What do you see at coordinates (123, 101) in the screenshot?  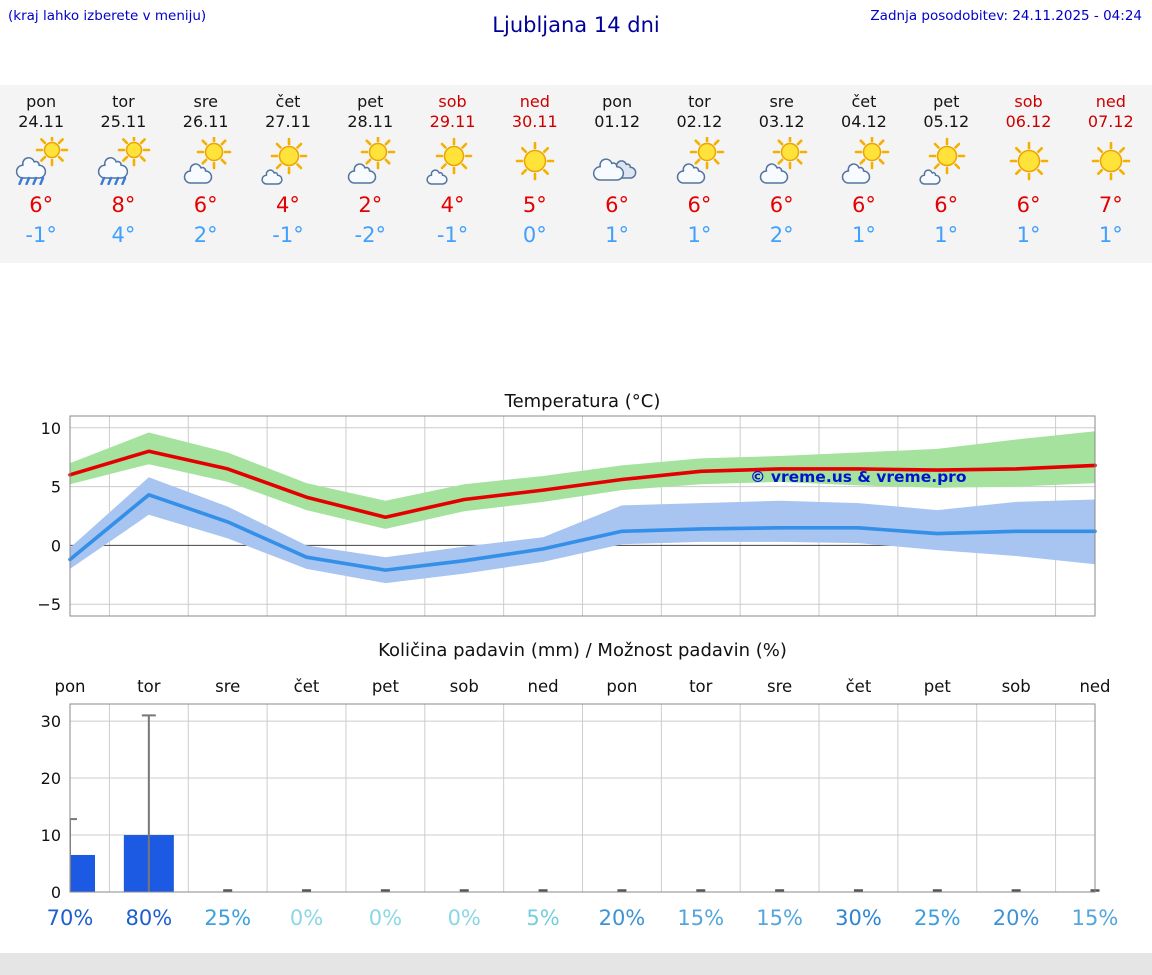 I see `day-name: tor` at bounding box center [123, 101].